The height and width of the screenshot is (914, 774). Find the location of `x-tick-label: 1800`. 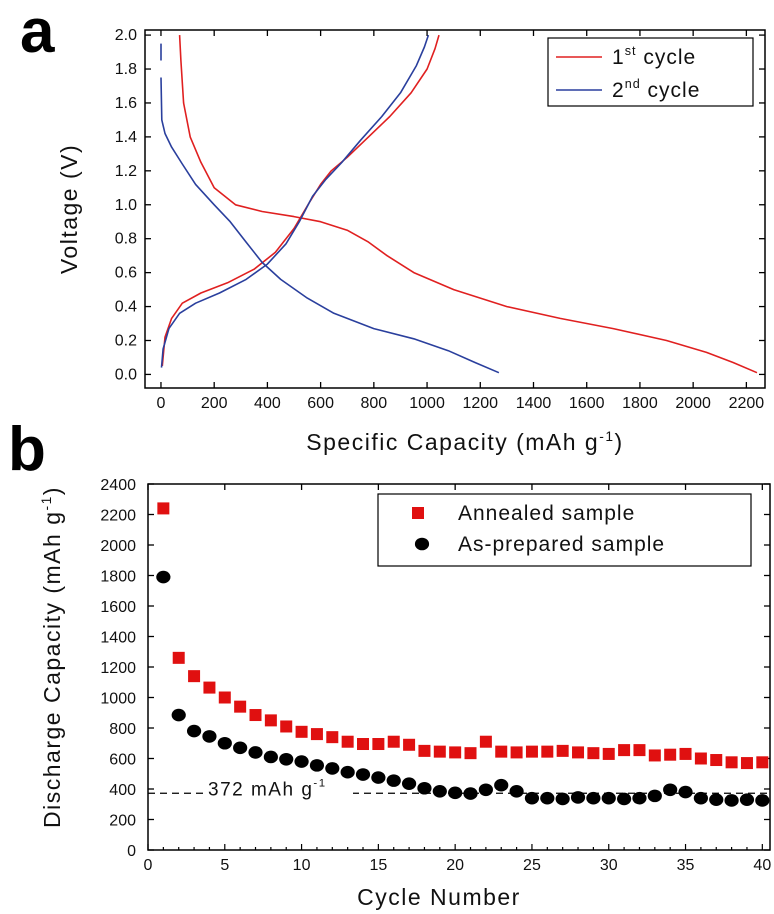

x-tick-label: 1800 is located at coordinates (640, 403).